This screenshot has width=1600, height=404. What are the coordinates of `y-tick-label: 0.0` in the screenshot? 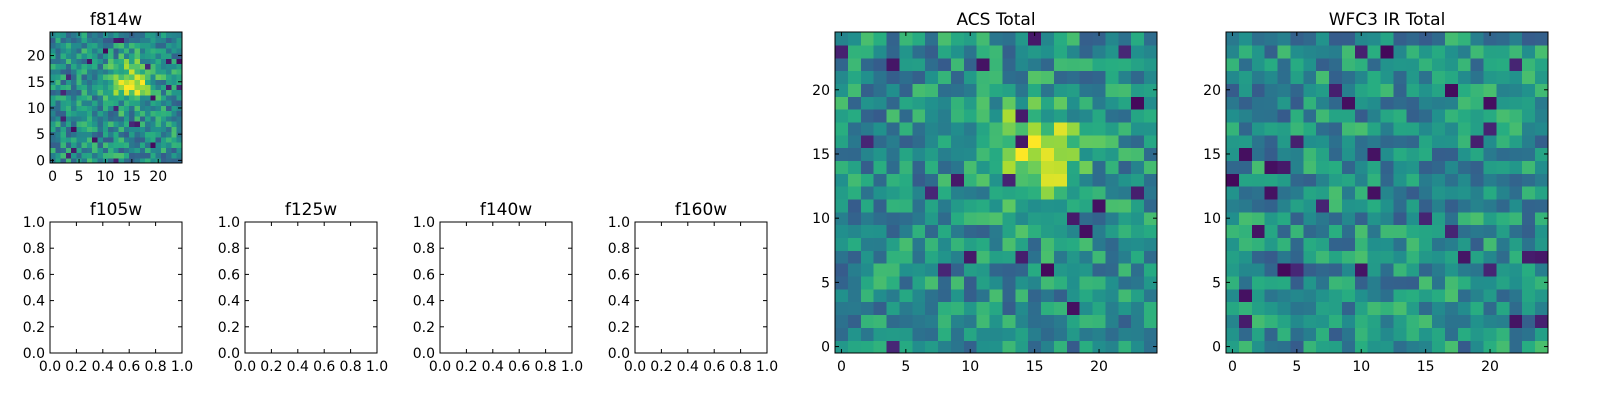 It's located at (229, 354).